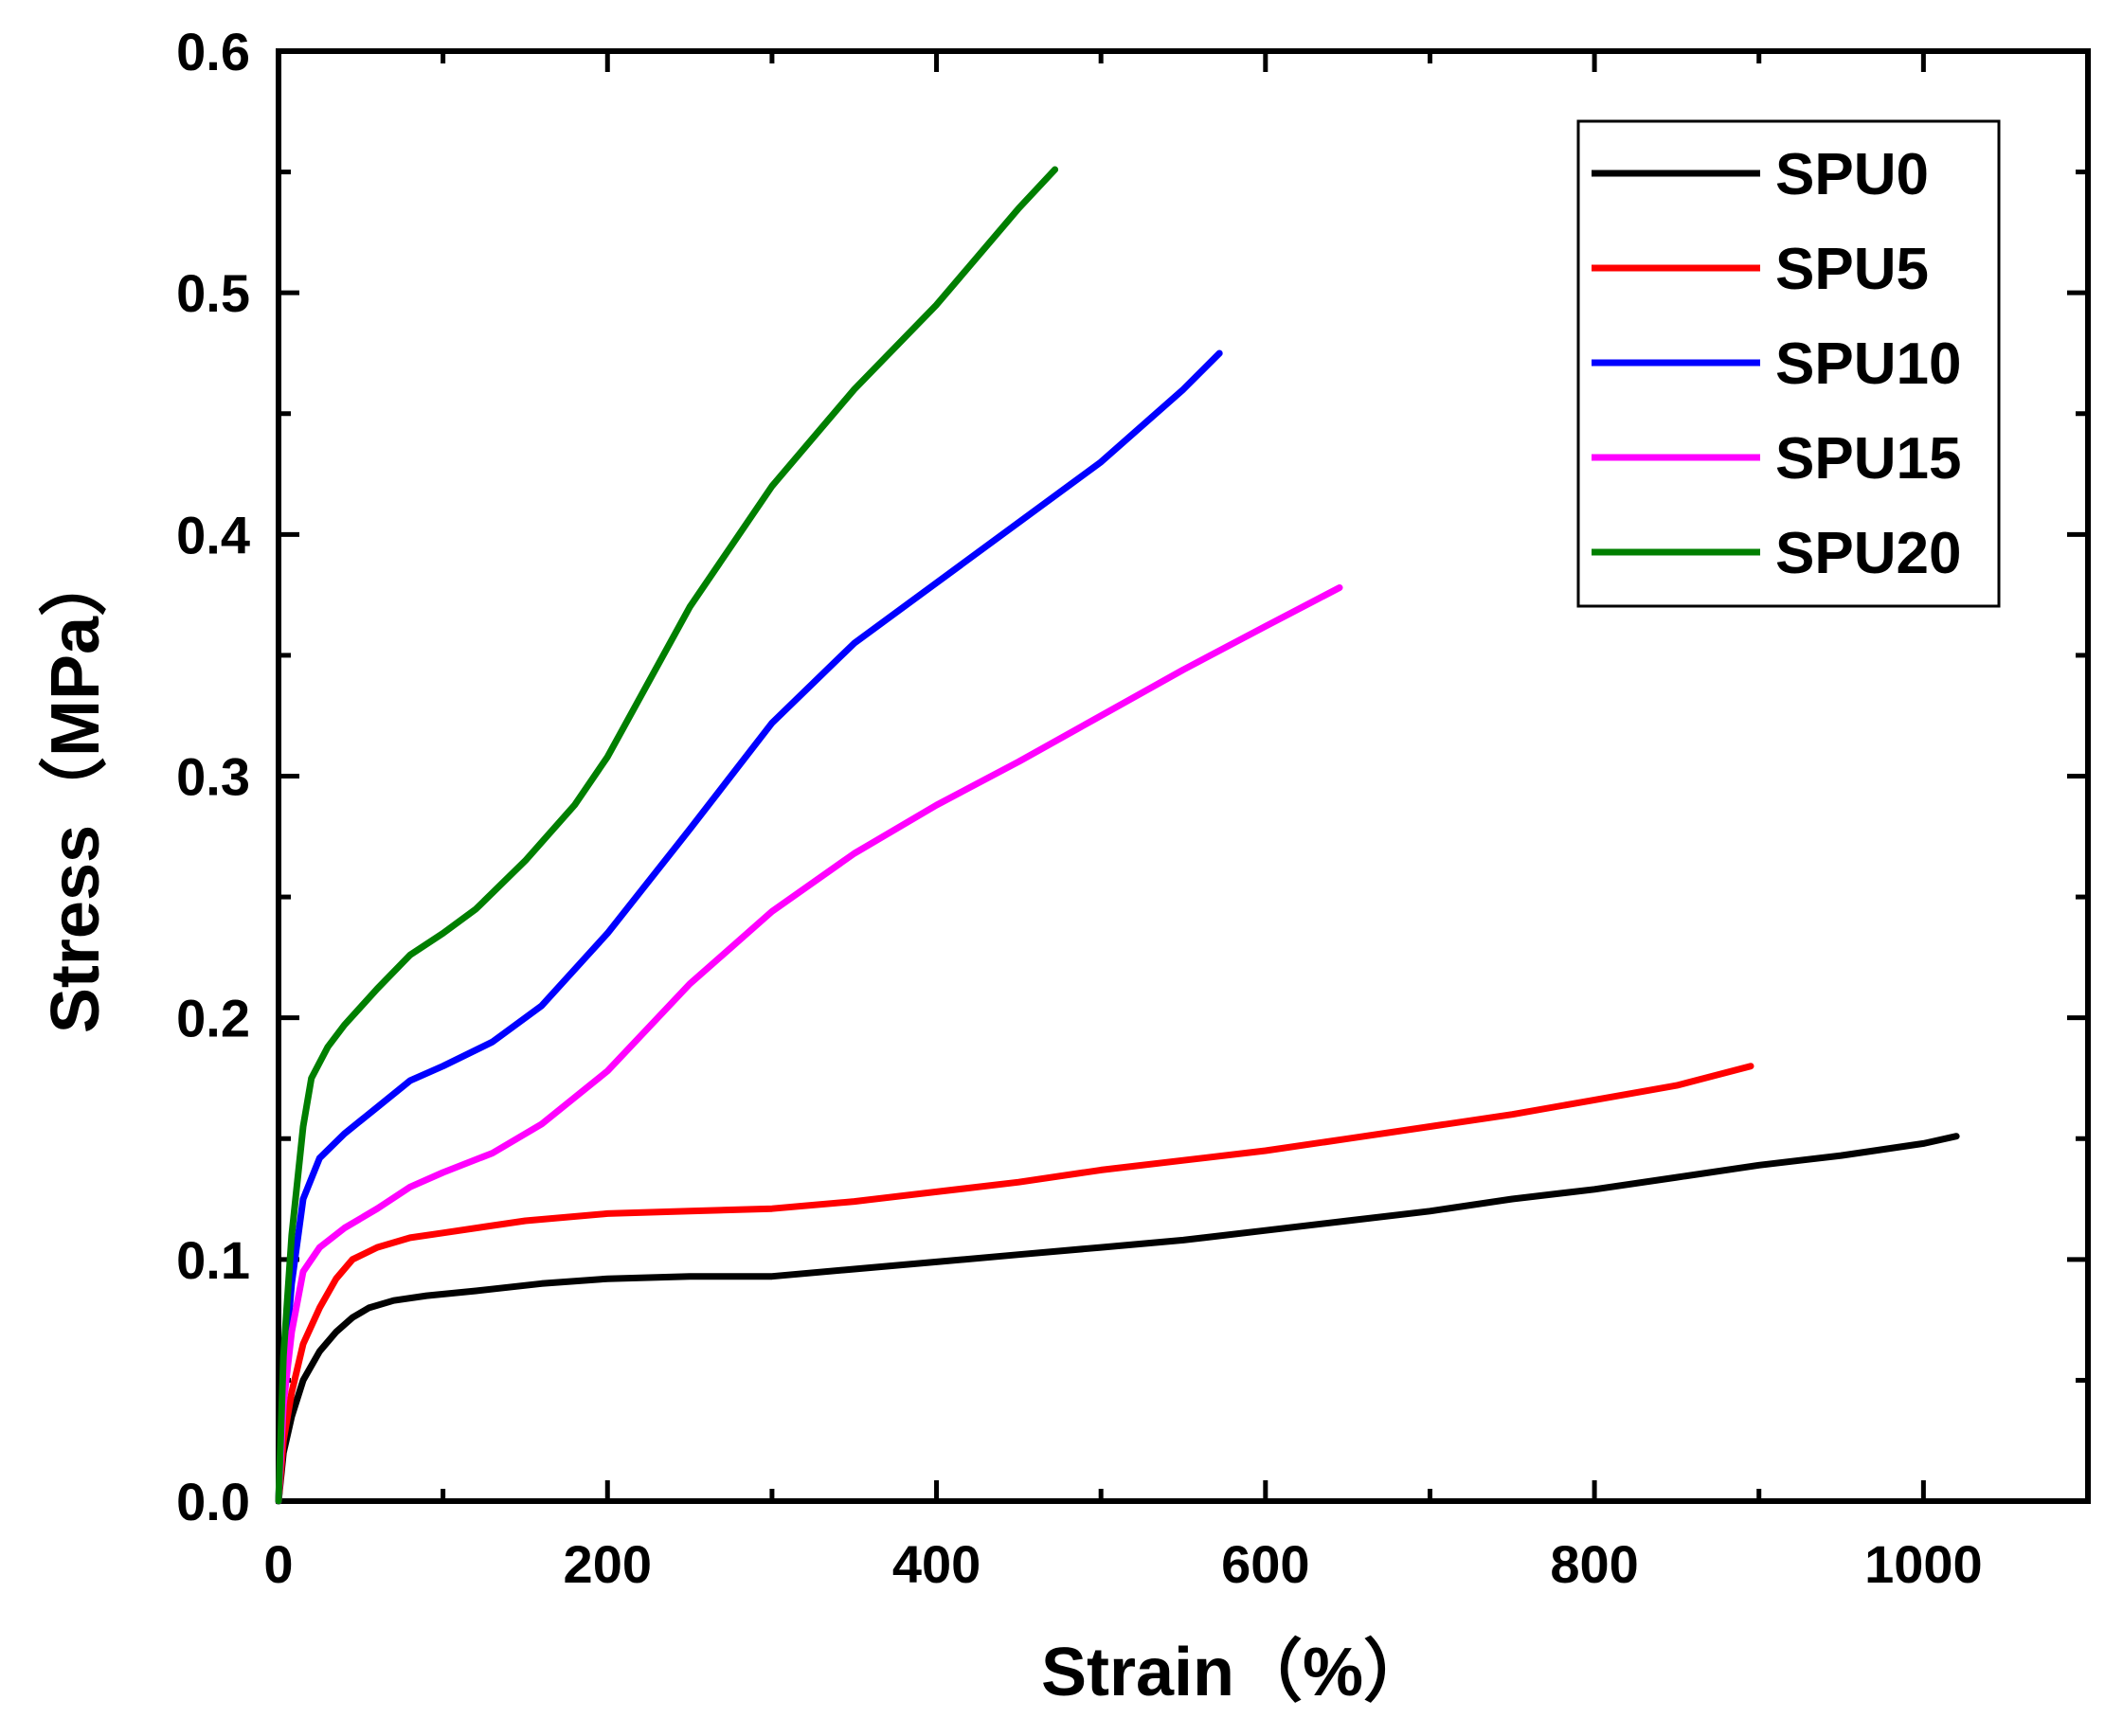 Image resolution: width=2105 pixels, height=1736 pixels. I want to click on y-tick-label: 0.1, so click(213, 1260).